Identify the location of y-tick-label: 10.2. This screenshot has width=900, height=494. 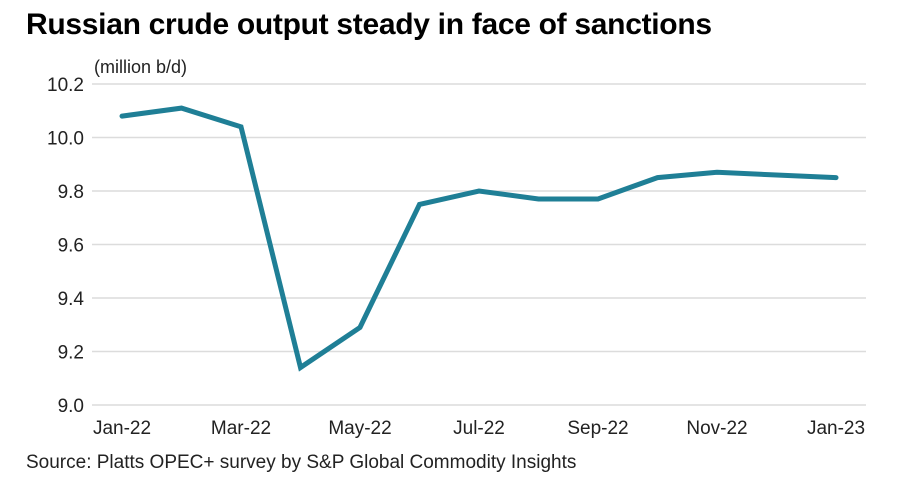
(65, 85).